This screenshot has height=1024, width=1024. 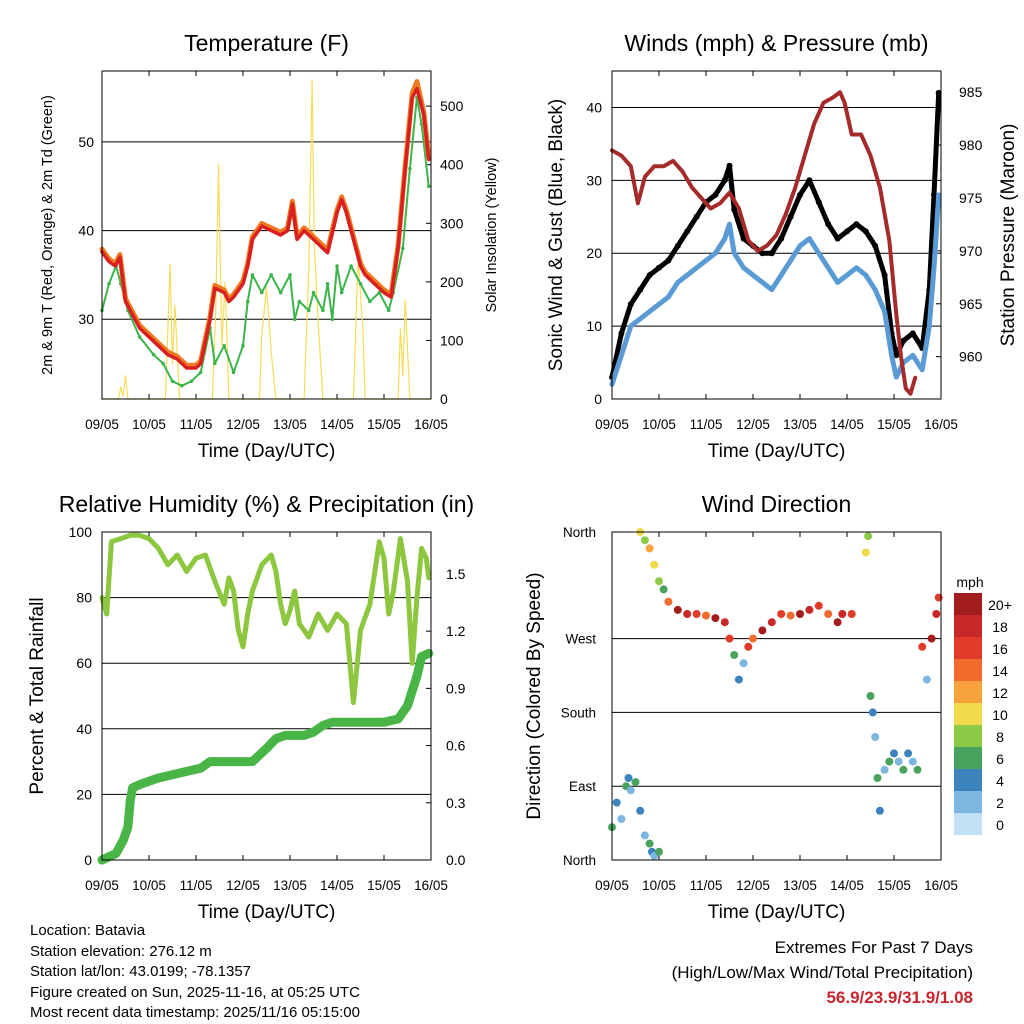 What do you see at coordinates (777, 504) in the screenshot?
I see `chart-title: Wind Direction` at bounding box center [777, 504].